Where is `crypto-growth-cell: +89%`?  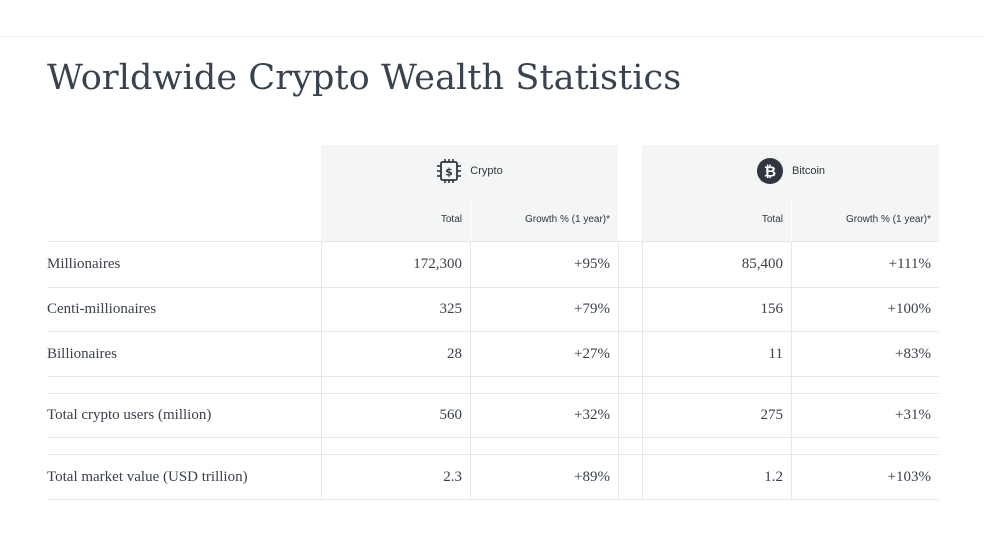 crypto-growth-cell: +89% is located at coordinates (592, 476).